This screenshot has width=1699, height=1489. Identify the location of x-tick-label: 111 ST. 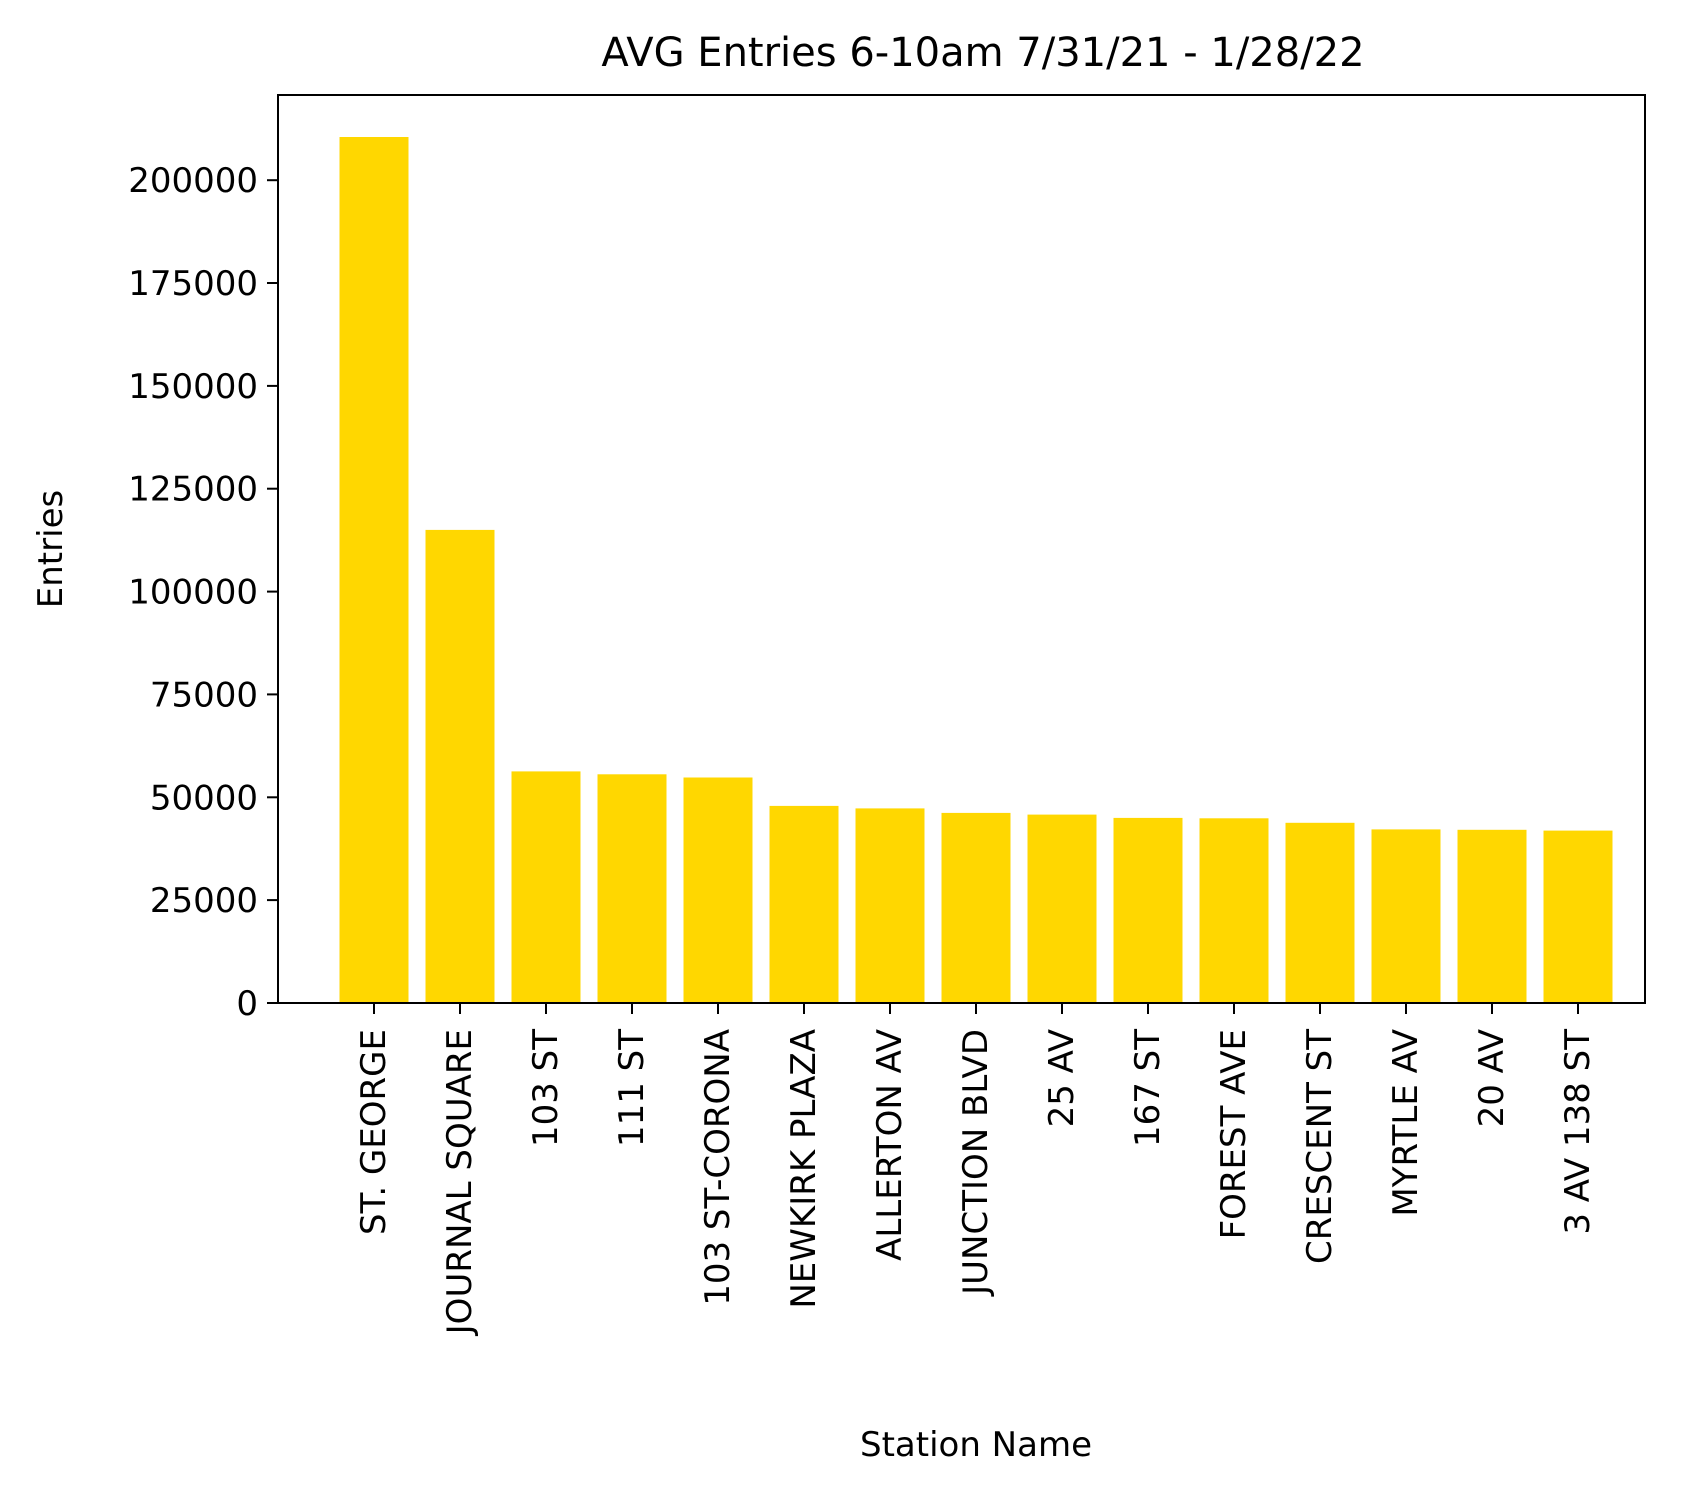
(632, 1088).